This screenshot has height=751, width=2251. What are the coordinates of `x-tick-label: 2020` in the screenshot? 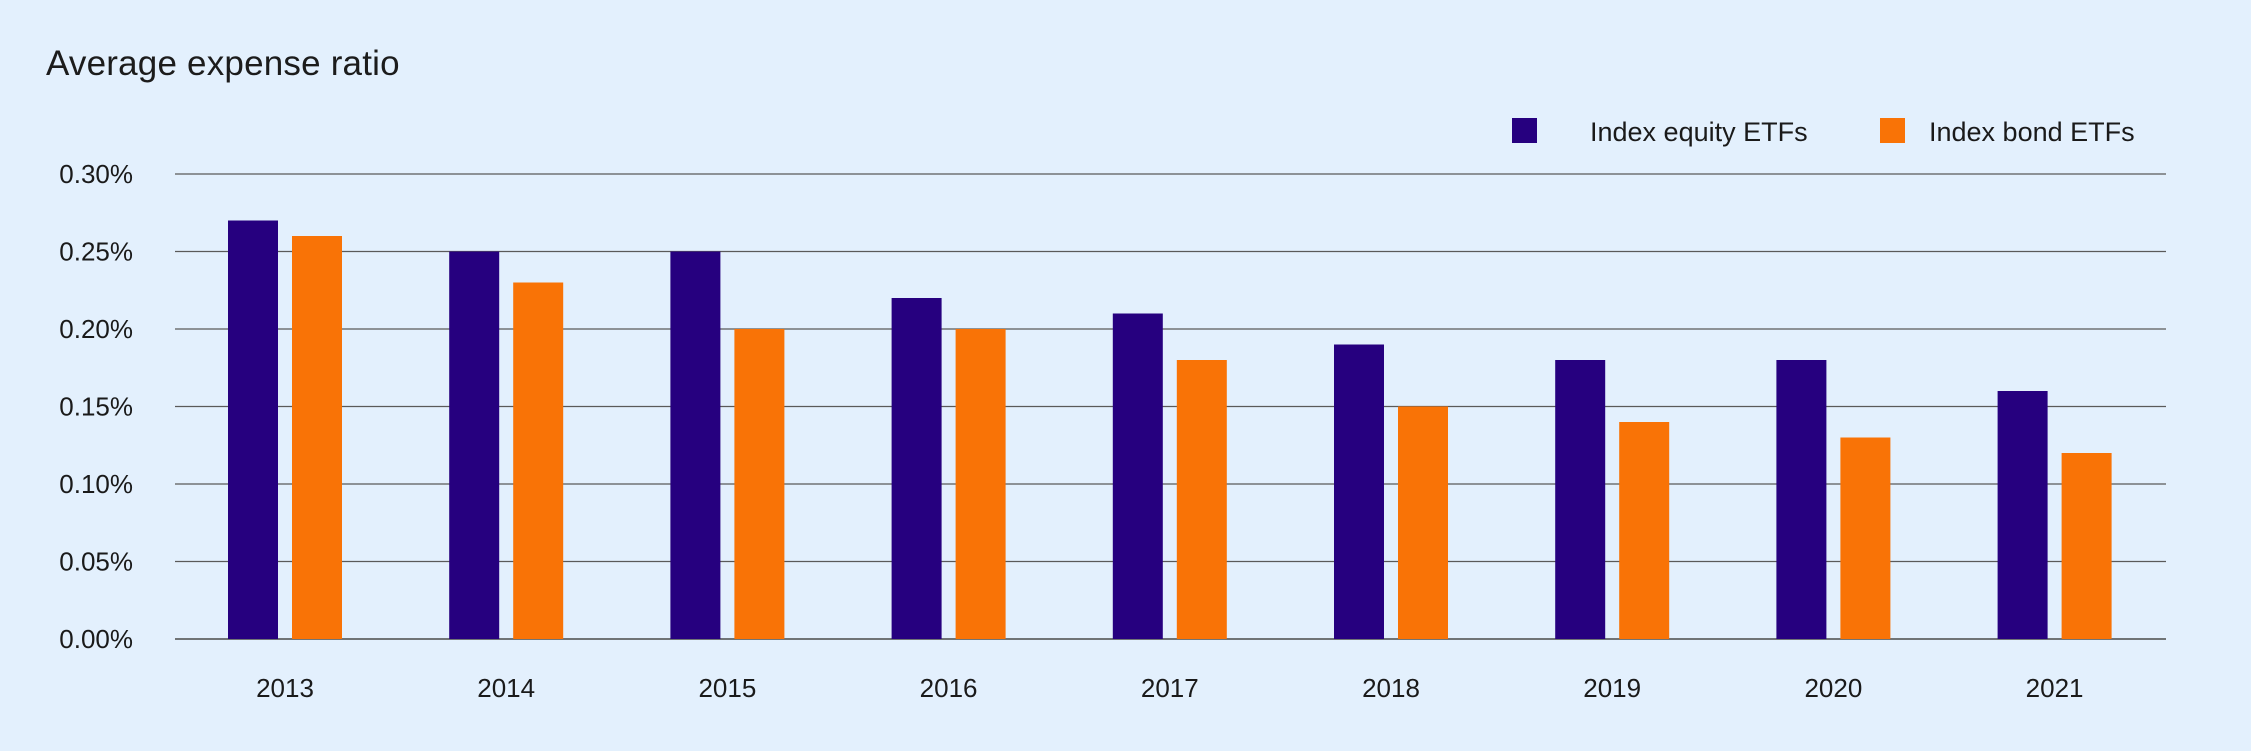 It's located at (1833, 688).